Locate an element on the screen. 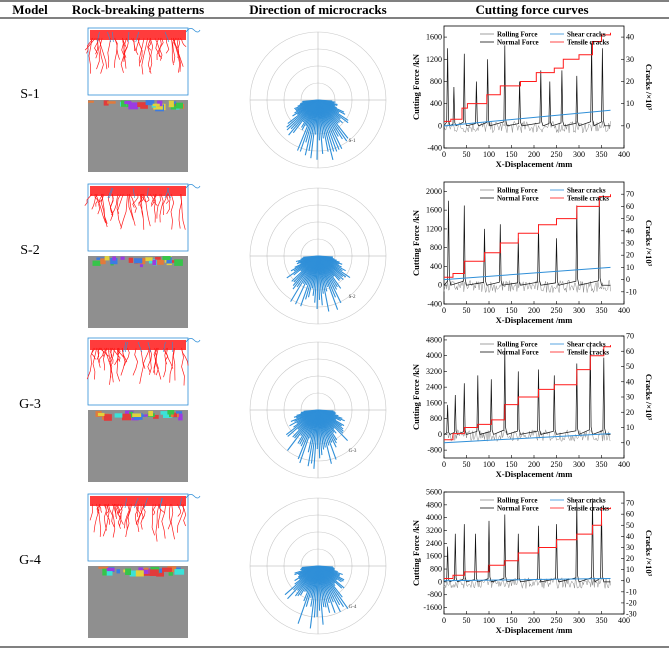  y-tick-label: 1200 is located at coordinates (434, 59).